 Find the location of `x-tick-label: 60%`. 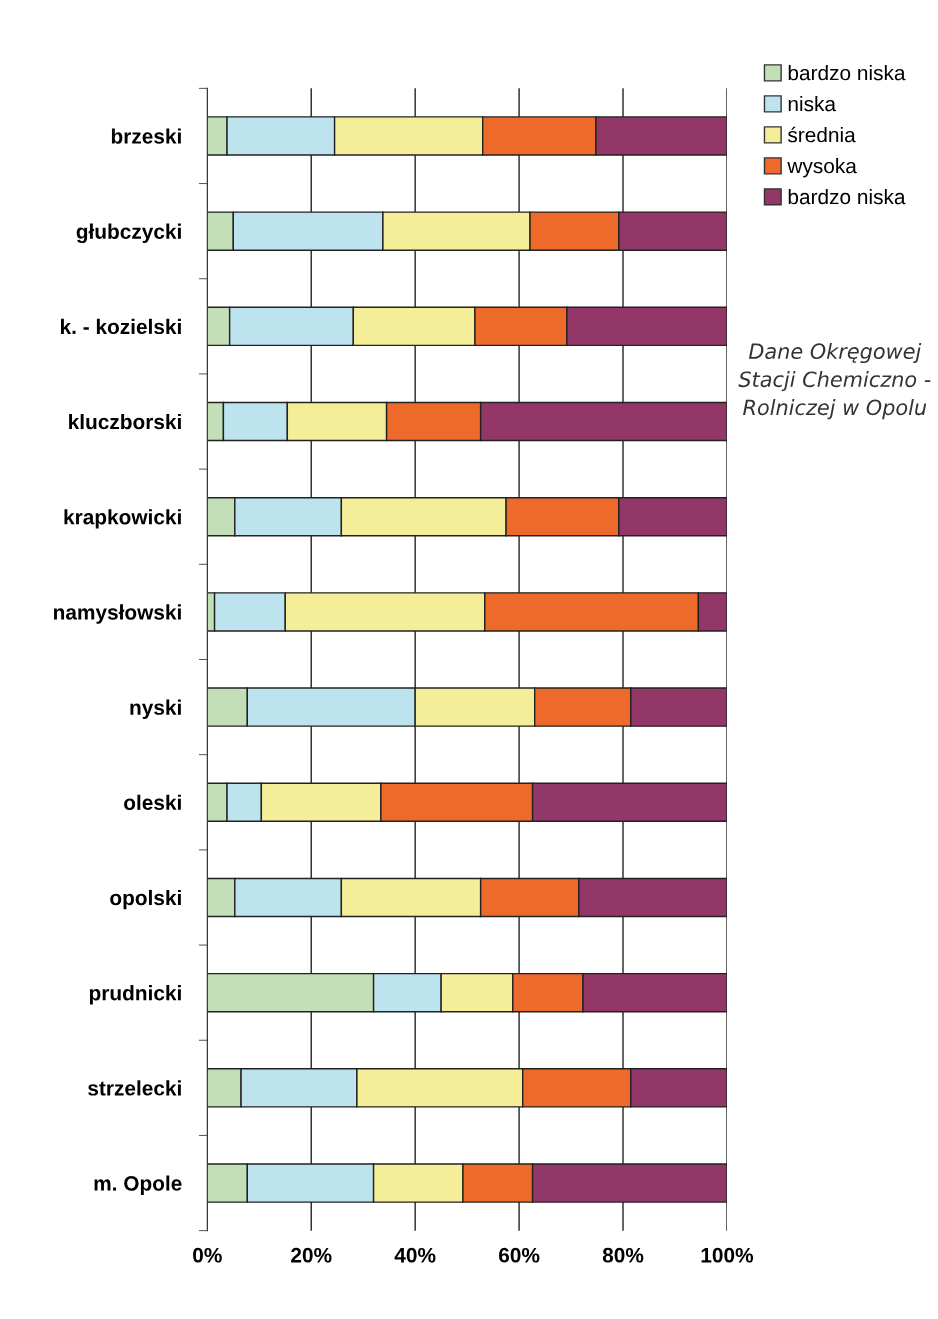

x-tick-label: 60% is located at coordinates (519, 1255).